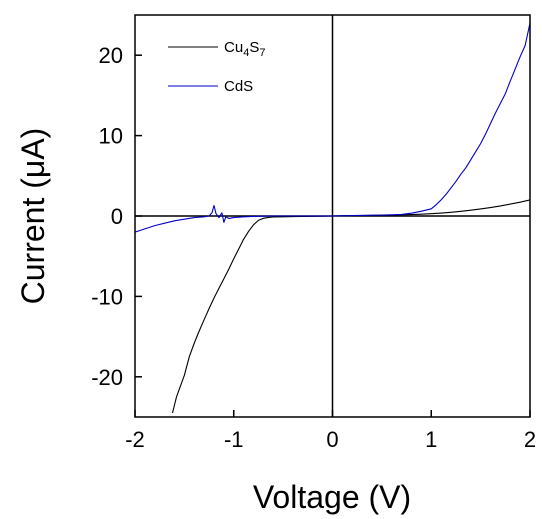 The image size is (542, 519). What do you see at coordinates (33, 216) in the screenshot?
I see `y-axis-title: Current (μA)` at bounding box center [33, 216].